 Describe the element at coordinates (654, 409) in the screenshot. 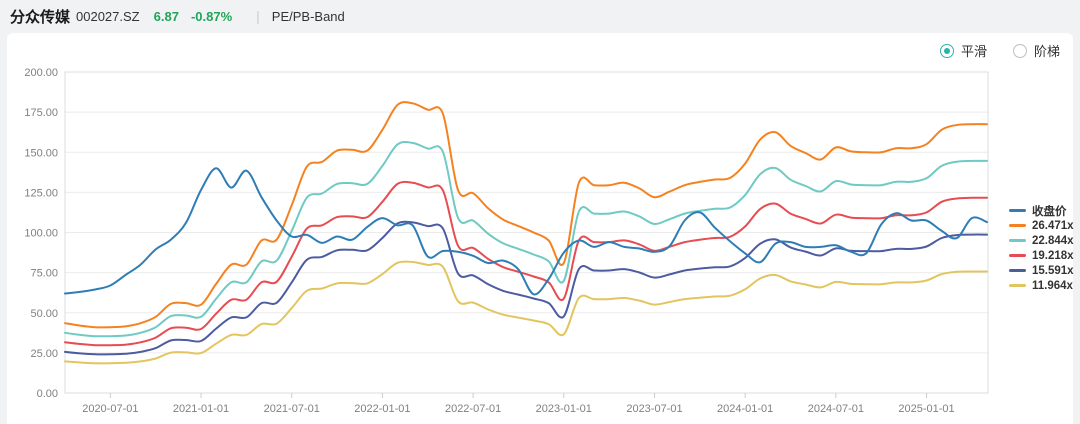

I see `x-axis-label: 2023-07-01` at that location.